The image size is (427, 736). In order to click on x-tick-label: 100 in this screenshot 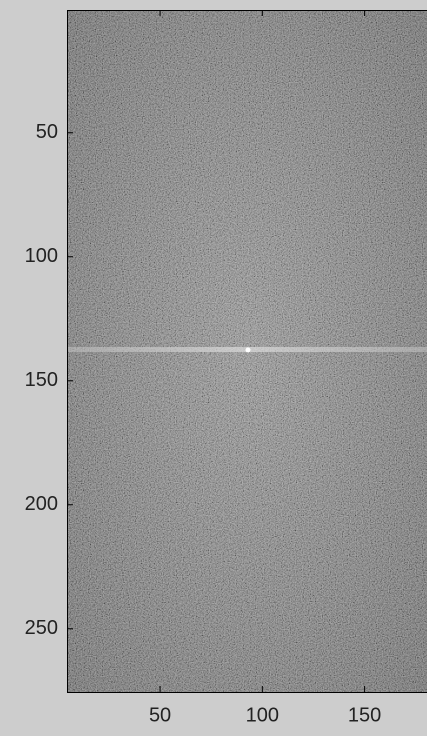, I will do `click(262, 715)`.